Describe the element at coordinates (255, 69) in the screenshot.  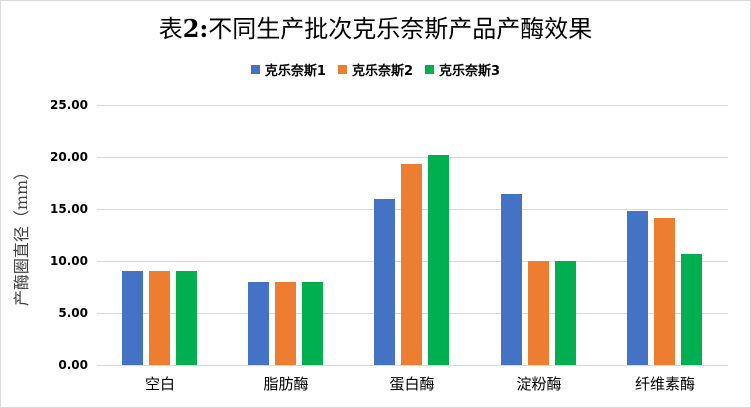
I see `legend-swatch-blue` at that location.